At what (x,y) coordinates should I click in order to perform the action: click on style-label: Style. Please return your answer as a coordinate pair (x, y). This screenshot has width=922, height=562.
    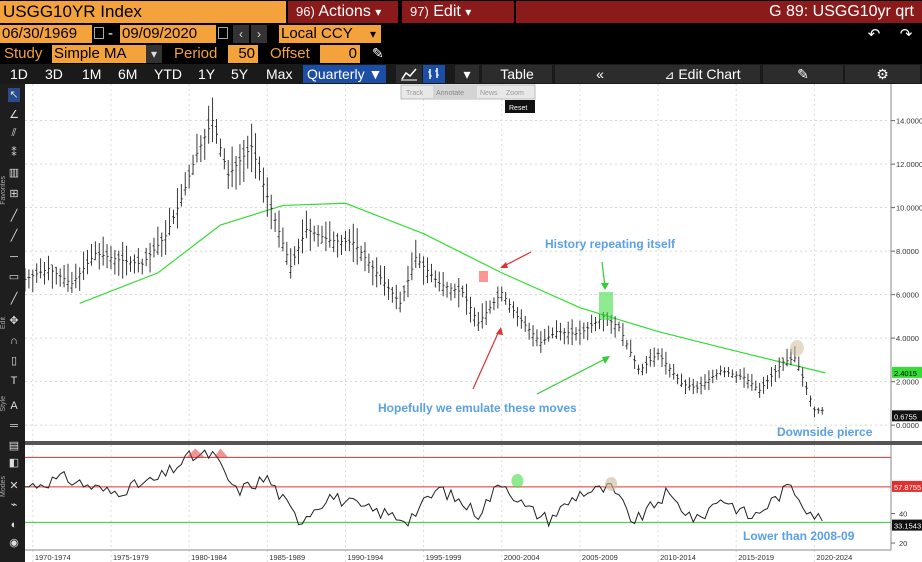
    Looking at the image, I should click on (3, 404).